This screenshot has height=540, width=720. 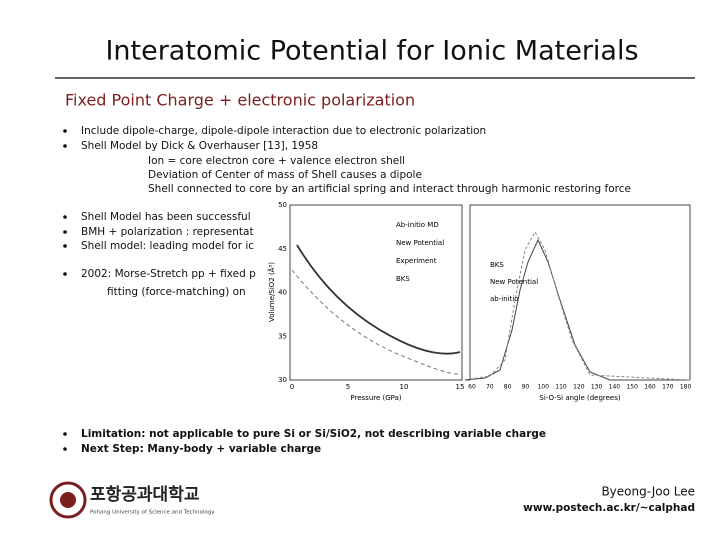 What do you see at coordinates (686, 387) in the screenshot?
I see `x-tick-label: 180` at bounding box center [686, 387].